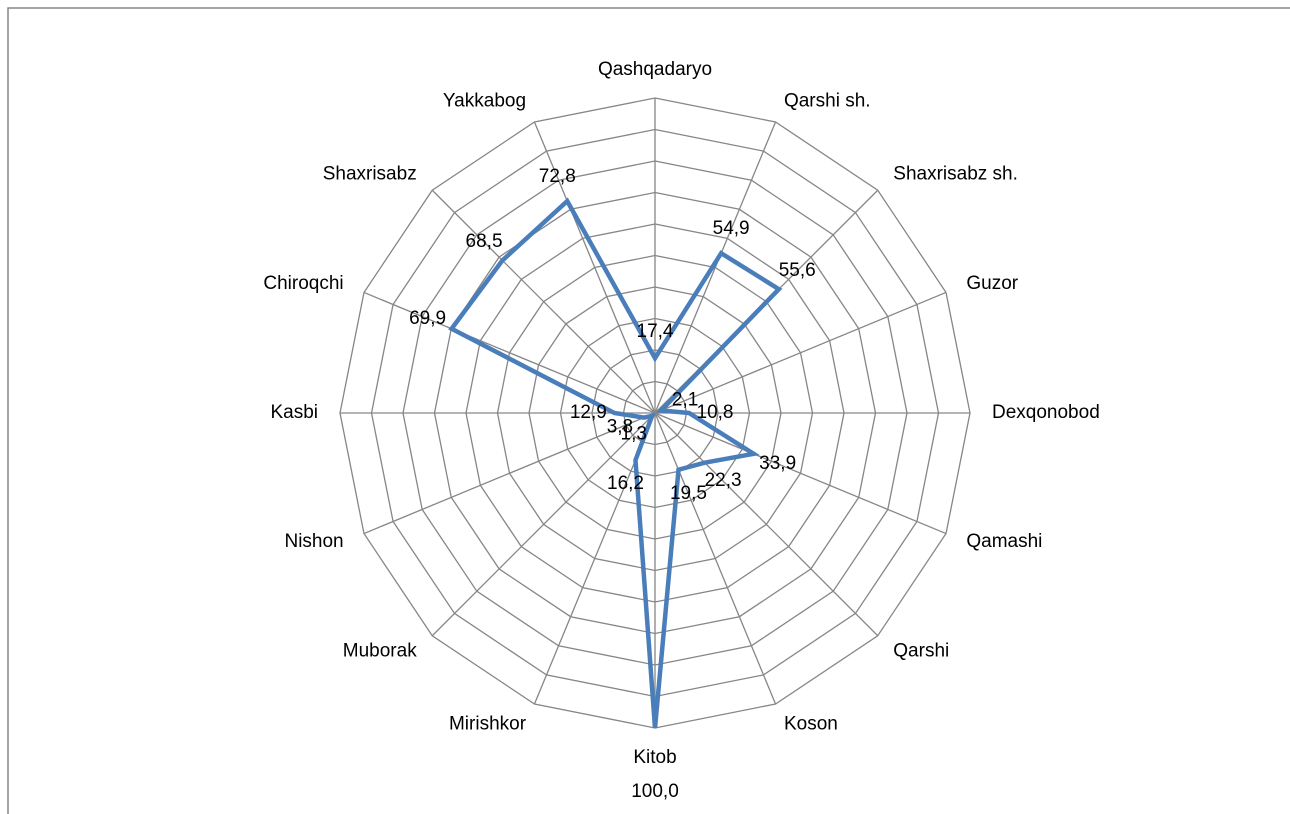 The image size is (1290, 814). I want to click on value-label: 19,5, so click(688, 493).